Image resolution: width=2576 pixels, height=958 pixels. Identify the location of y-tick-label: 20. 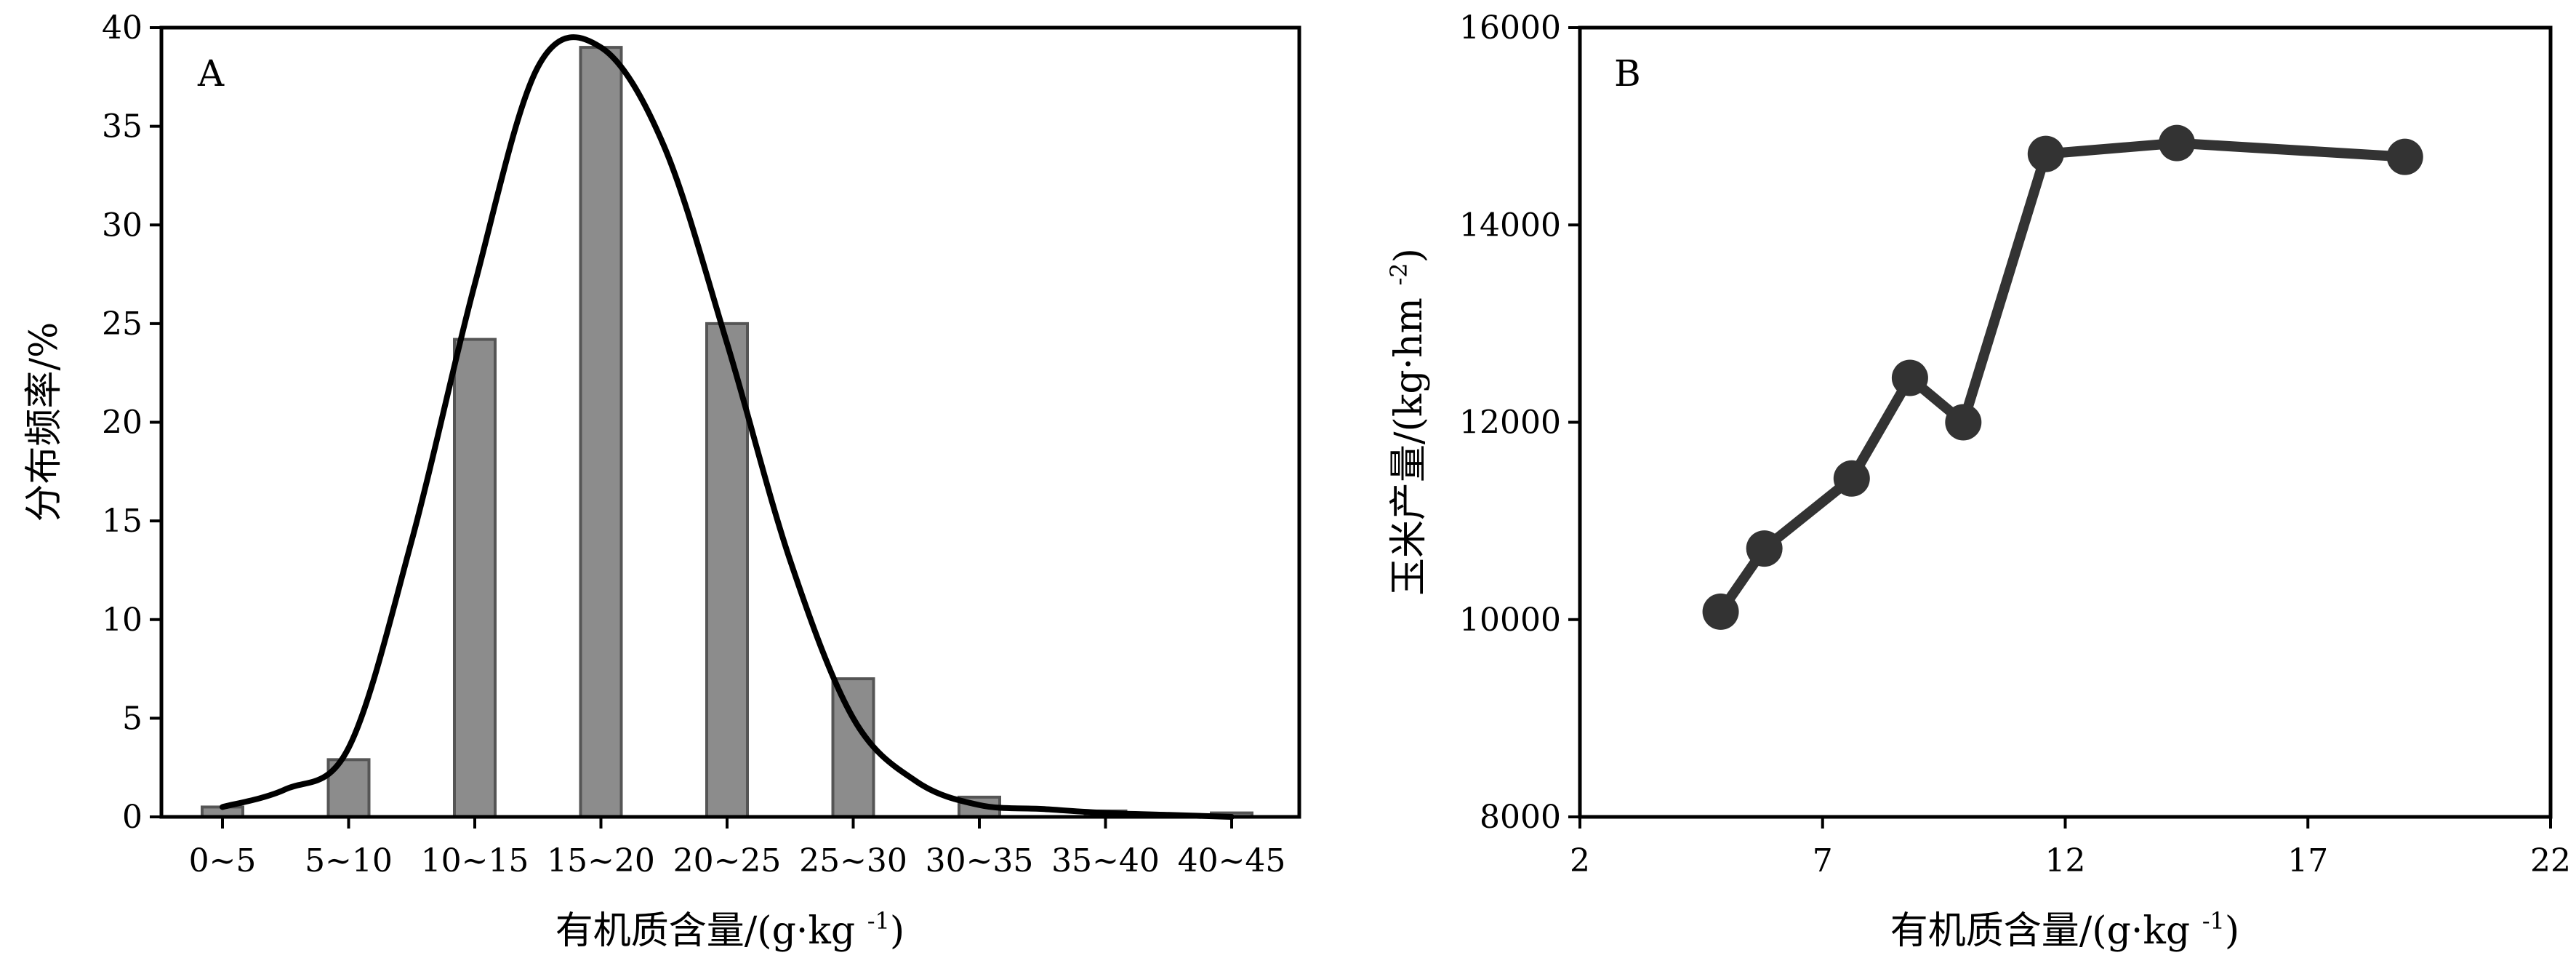
(122, 423).